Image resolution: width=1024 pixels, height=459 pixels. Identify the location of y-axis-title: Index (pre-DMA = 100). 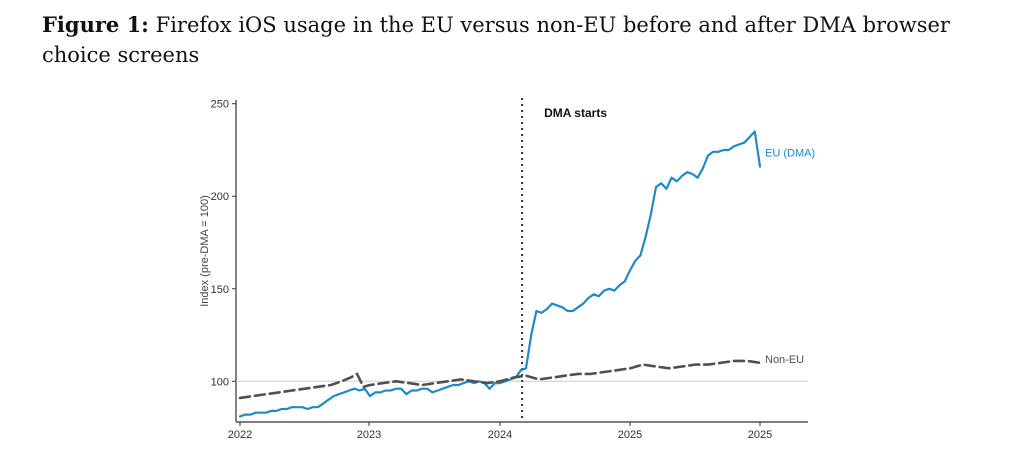
(205, 251).